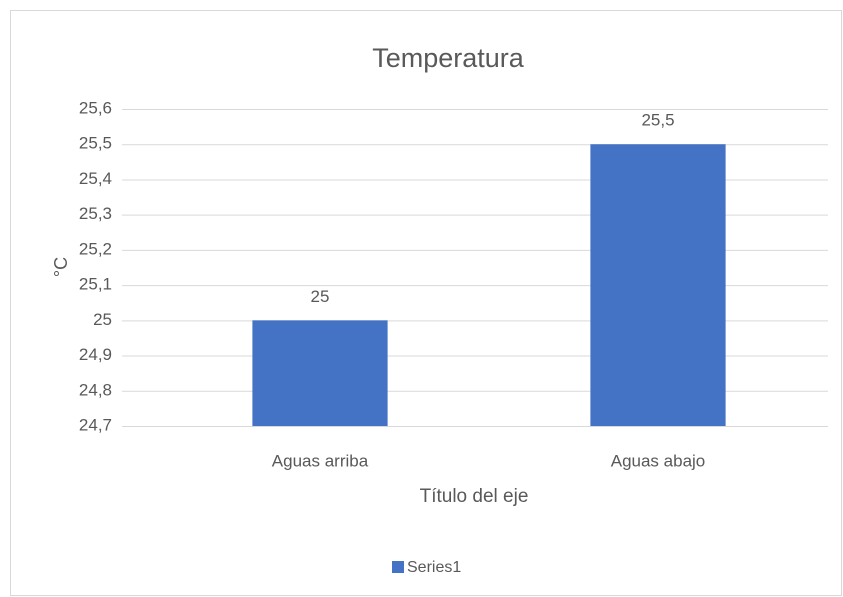  What do you see at coordinates (398, 567) in the screenshot?
I see `legend-swatch` at bounding box center [398, 567].